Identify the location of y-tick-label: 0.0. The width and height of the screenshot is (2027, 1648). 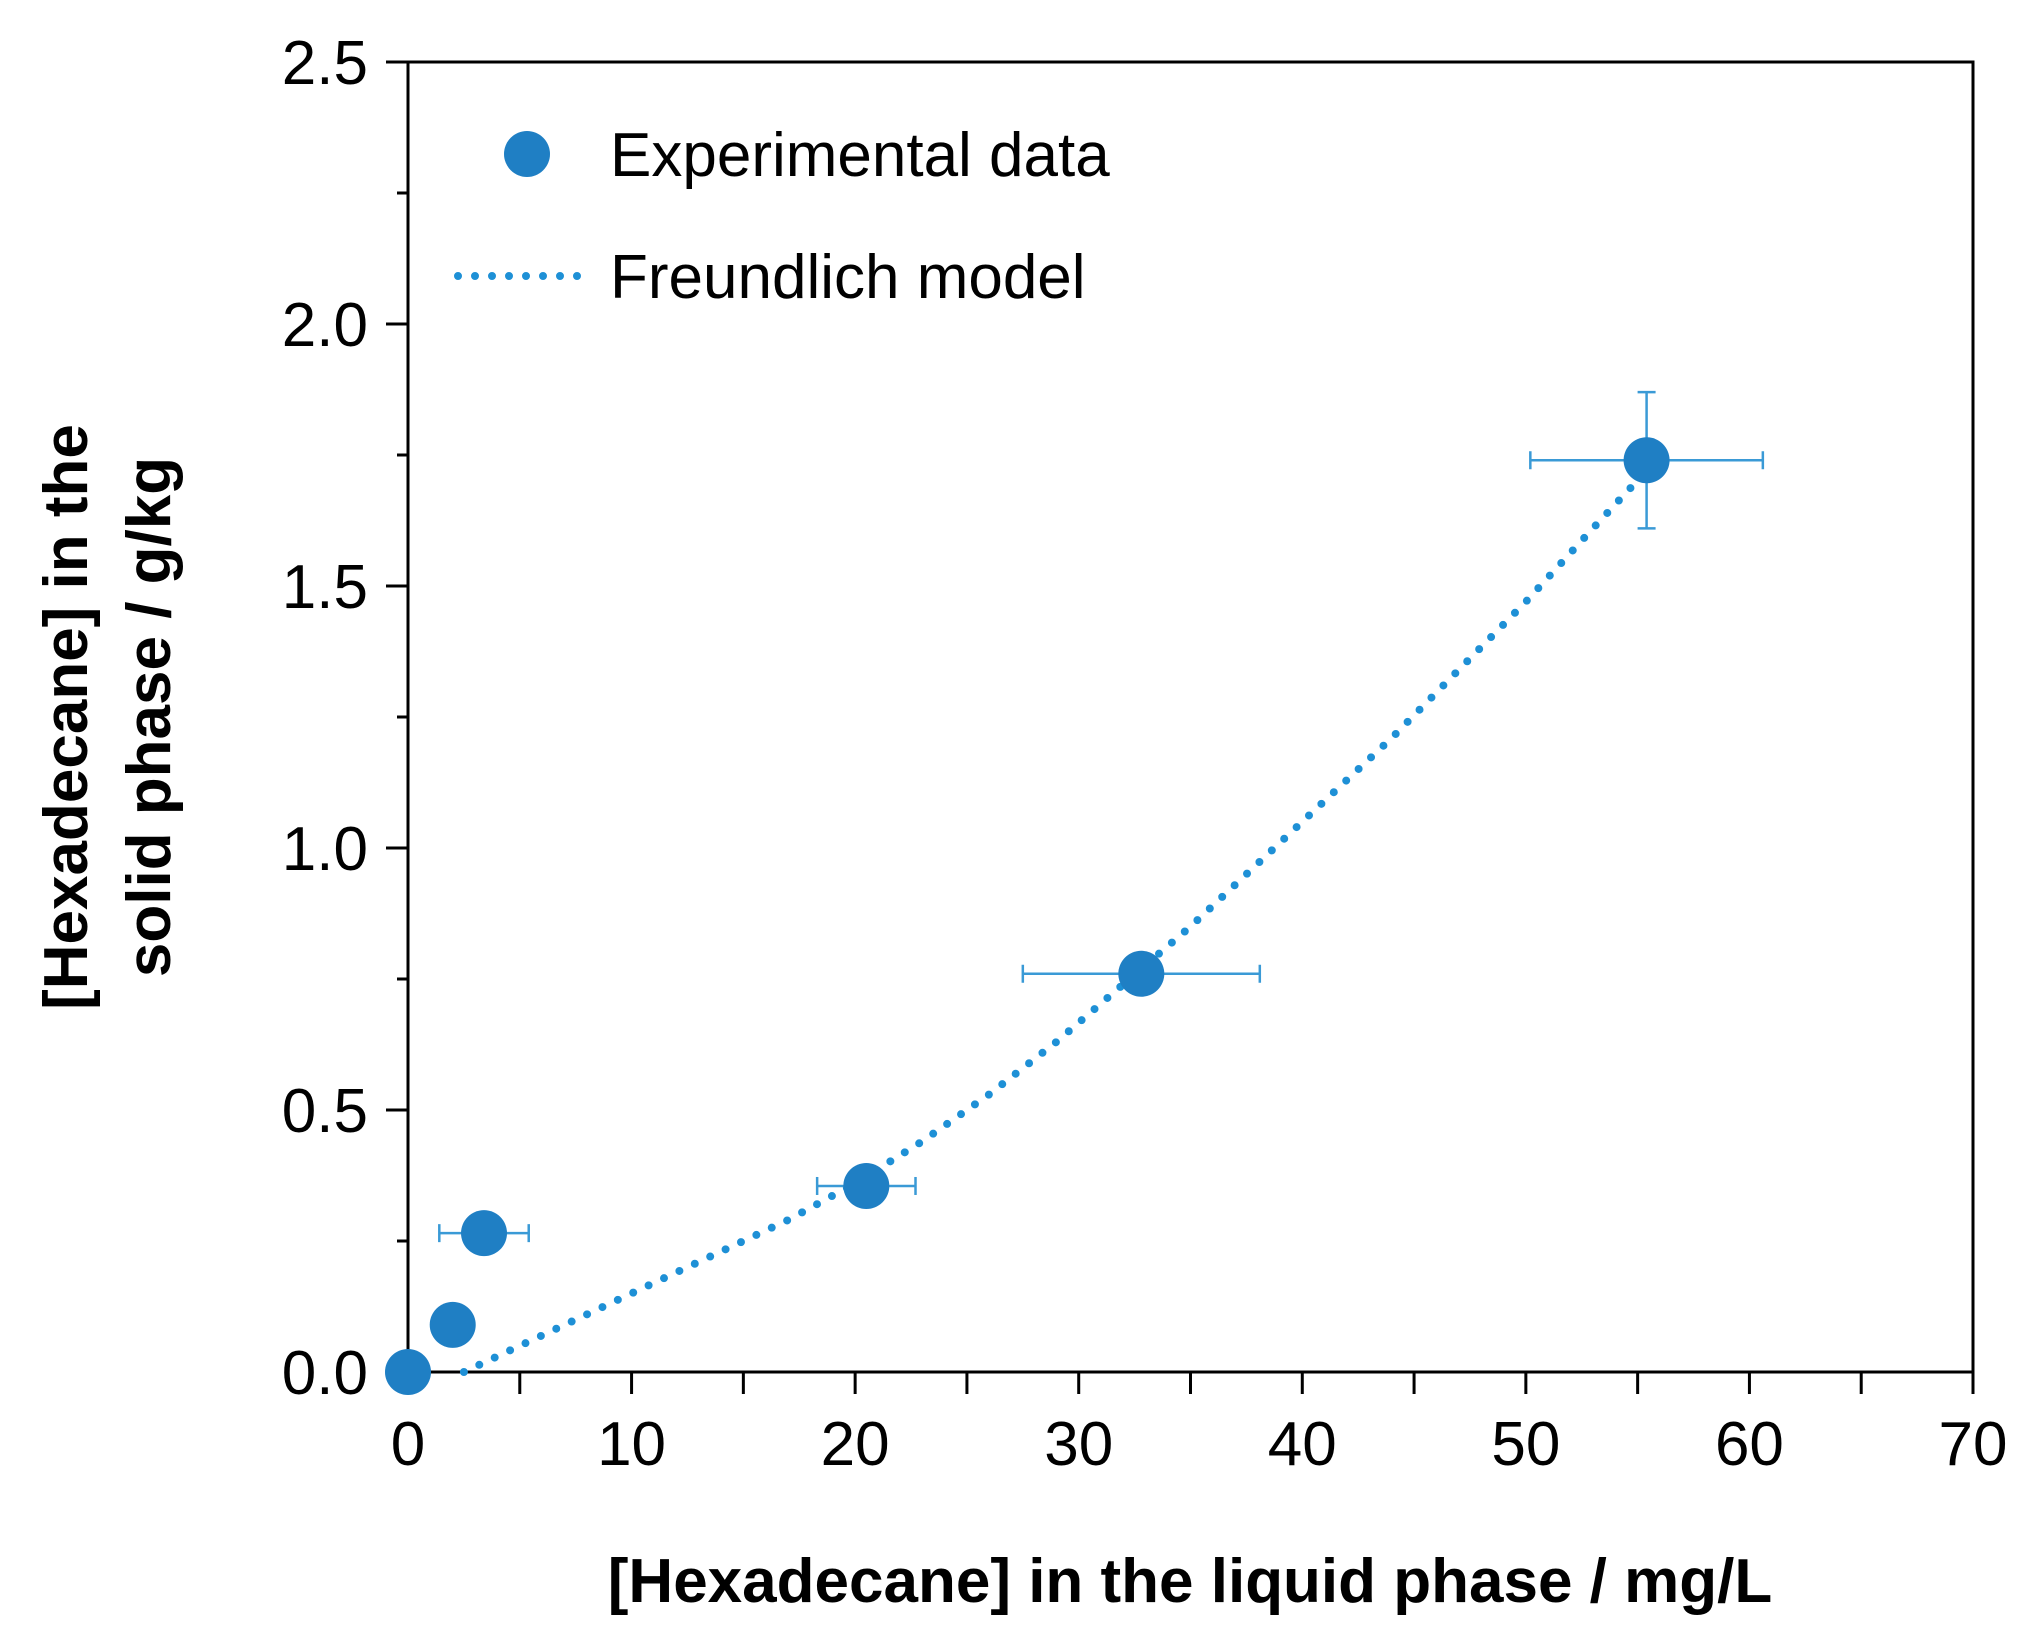
(325, 1373).